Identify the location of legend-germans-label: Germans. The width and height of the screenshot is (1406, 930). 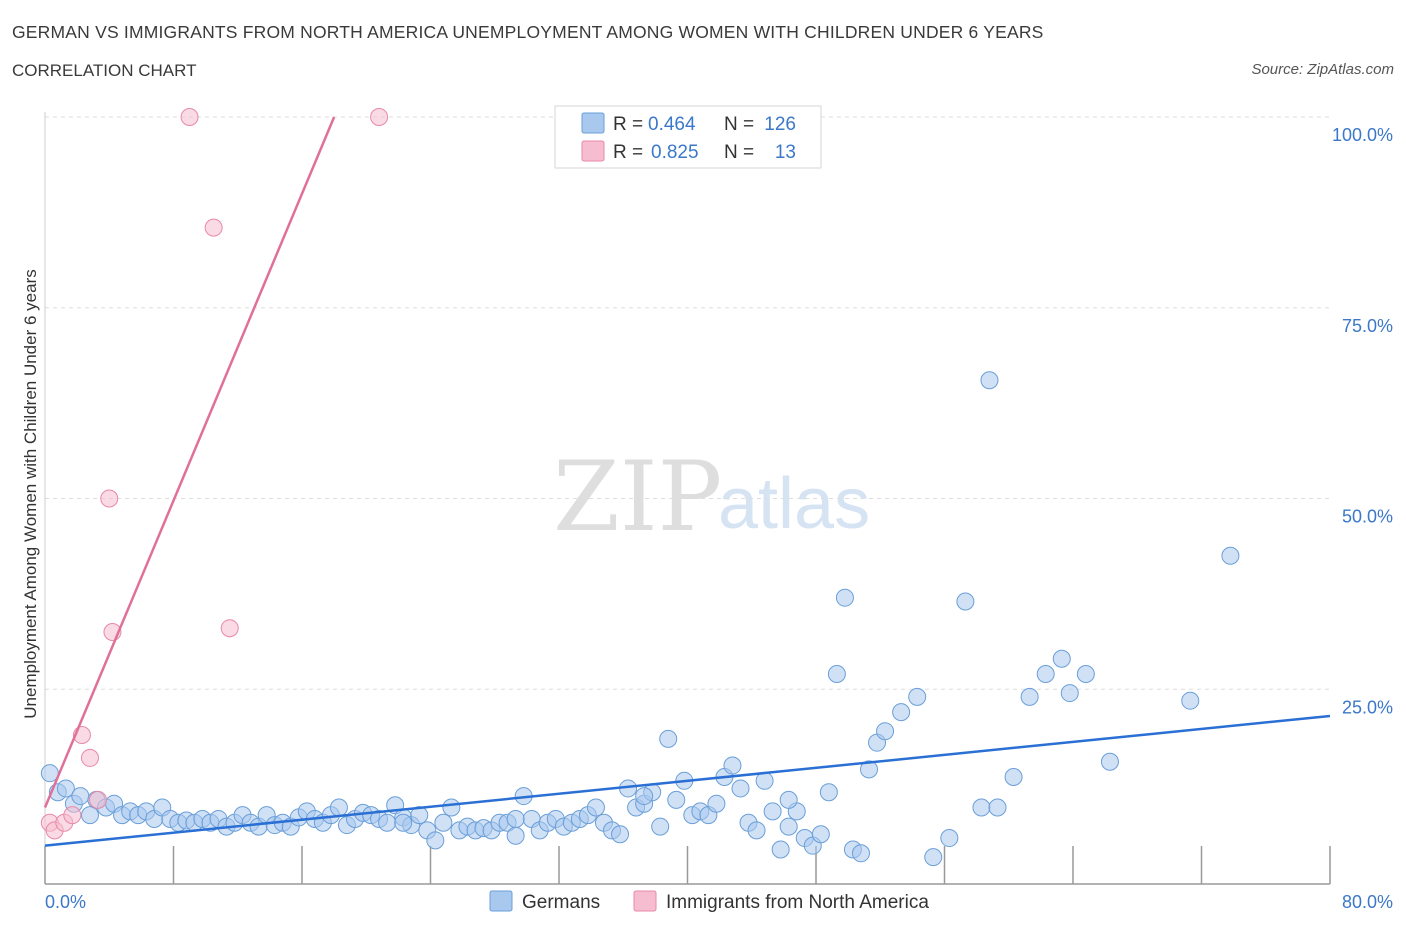
(561, 902).